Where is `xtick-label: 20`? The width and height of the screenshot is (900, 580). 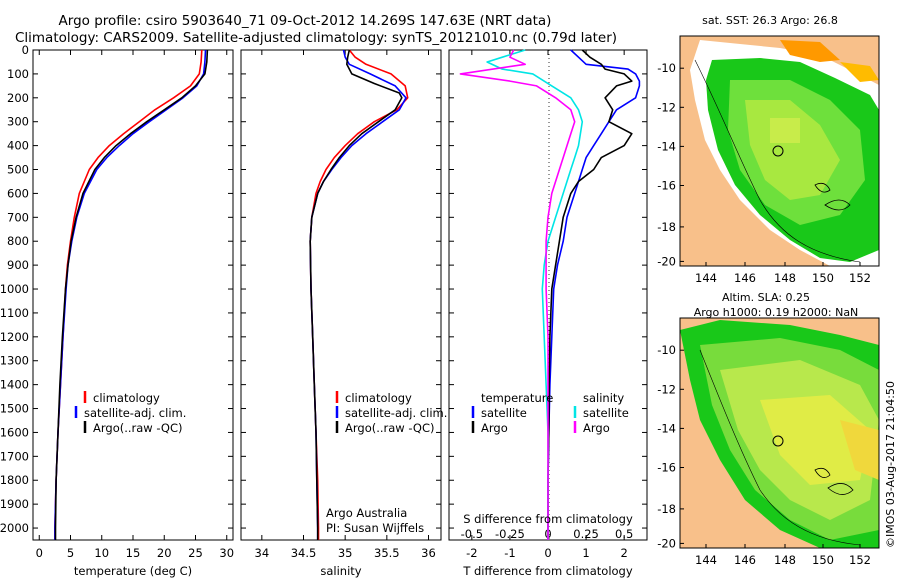
xtick-label: 20 is located at coordinates (164, 553).